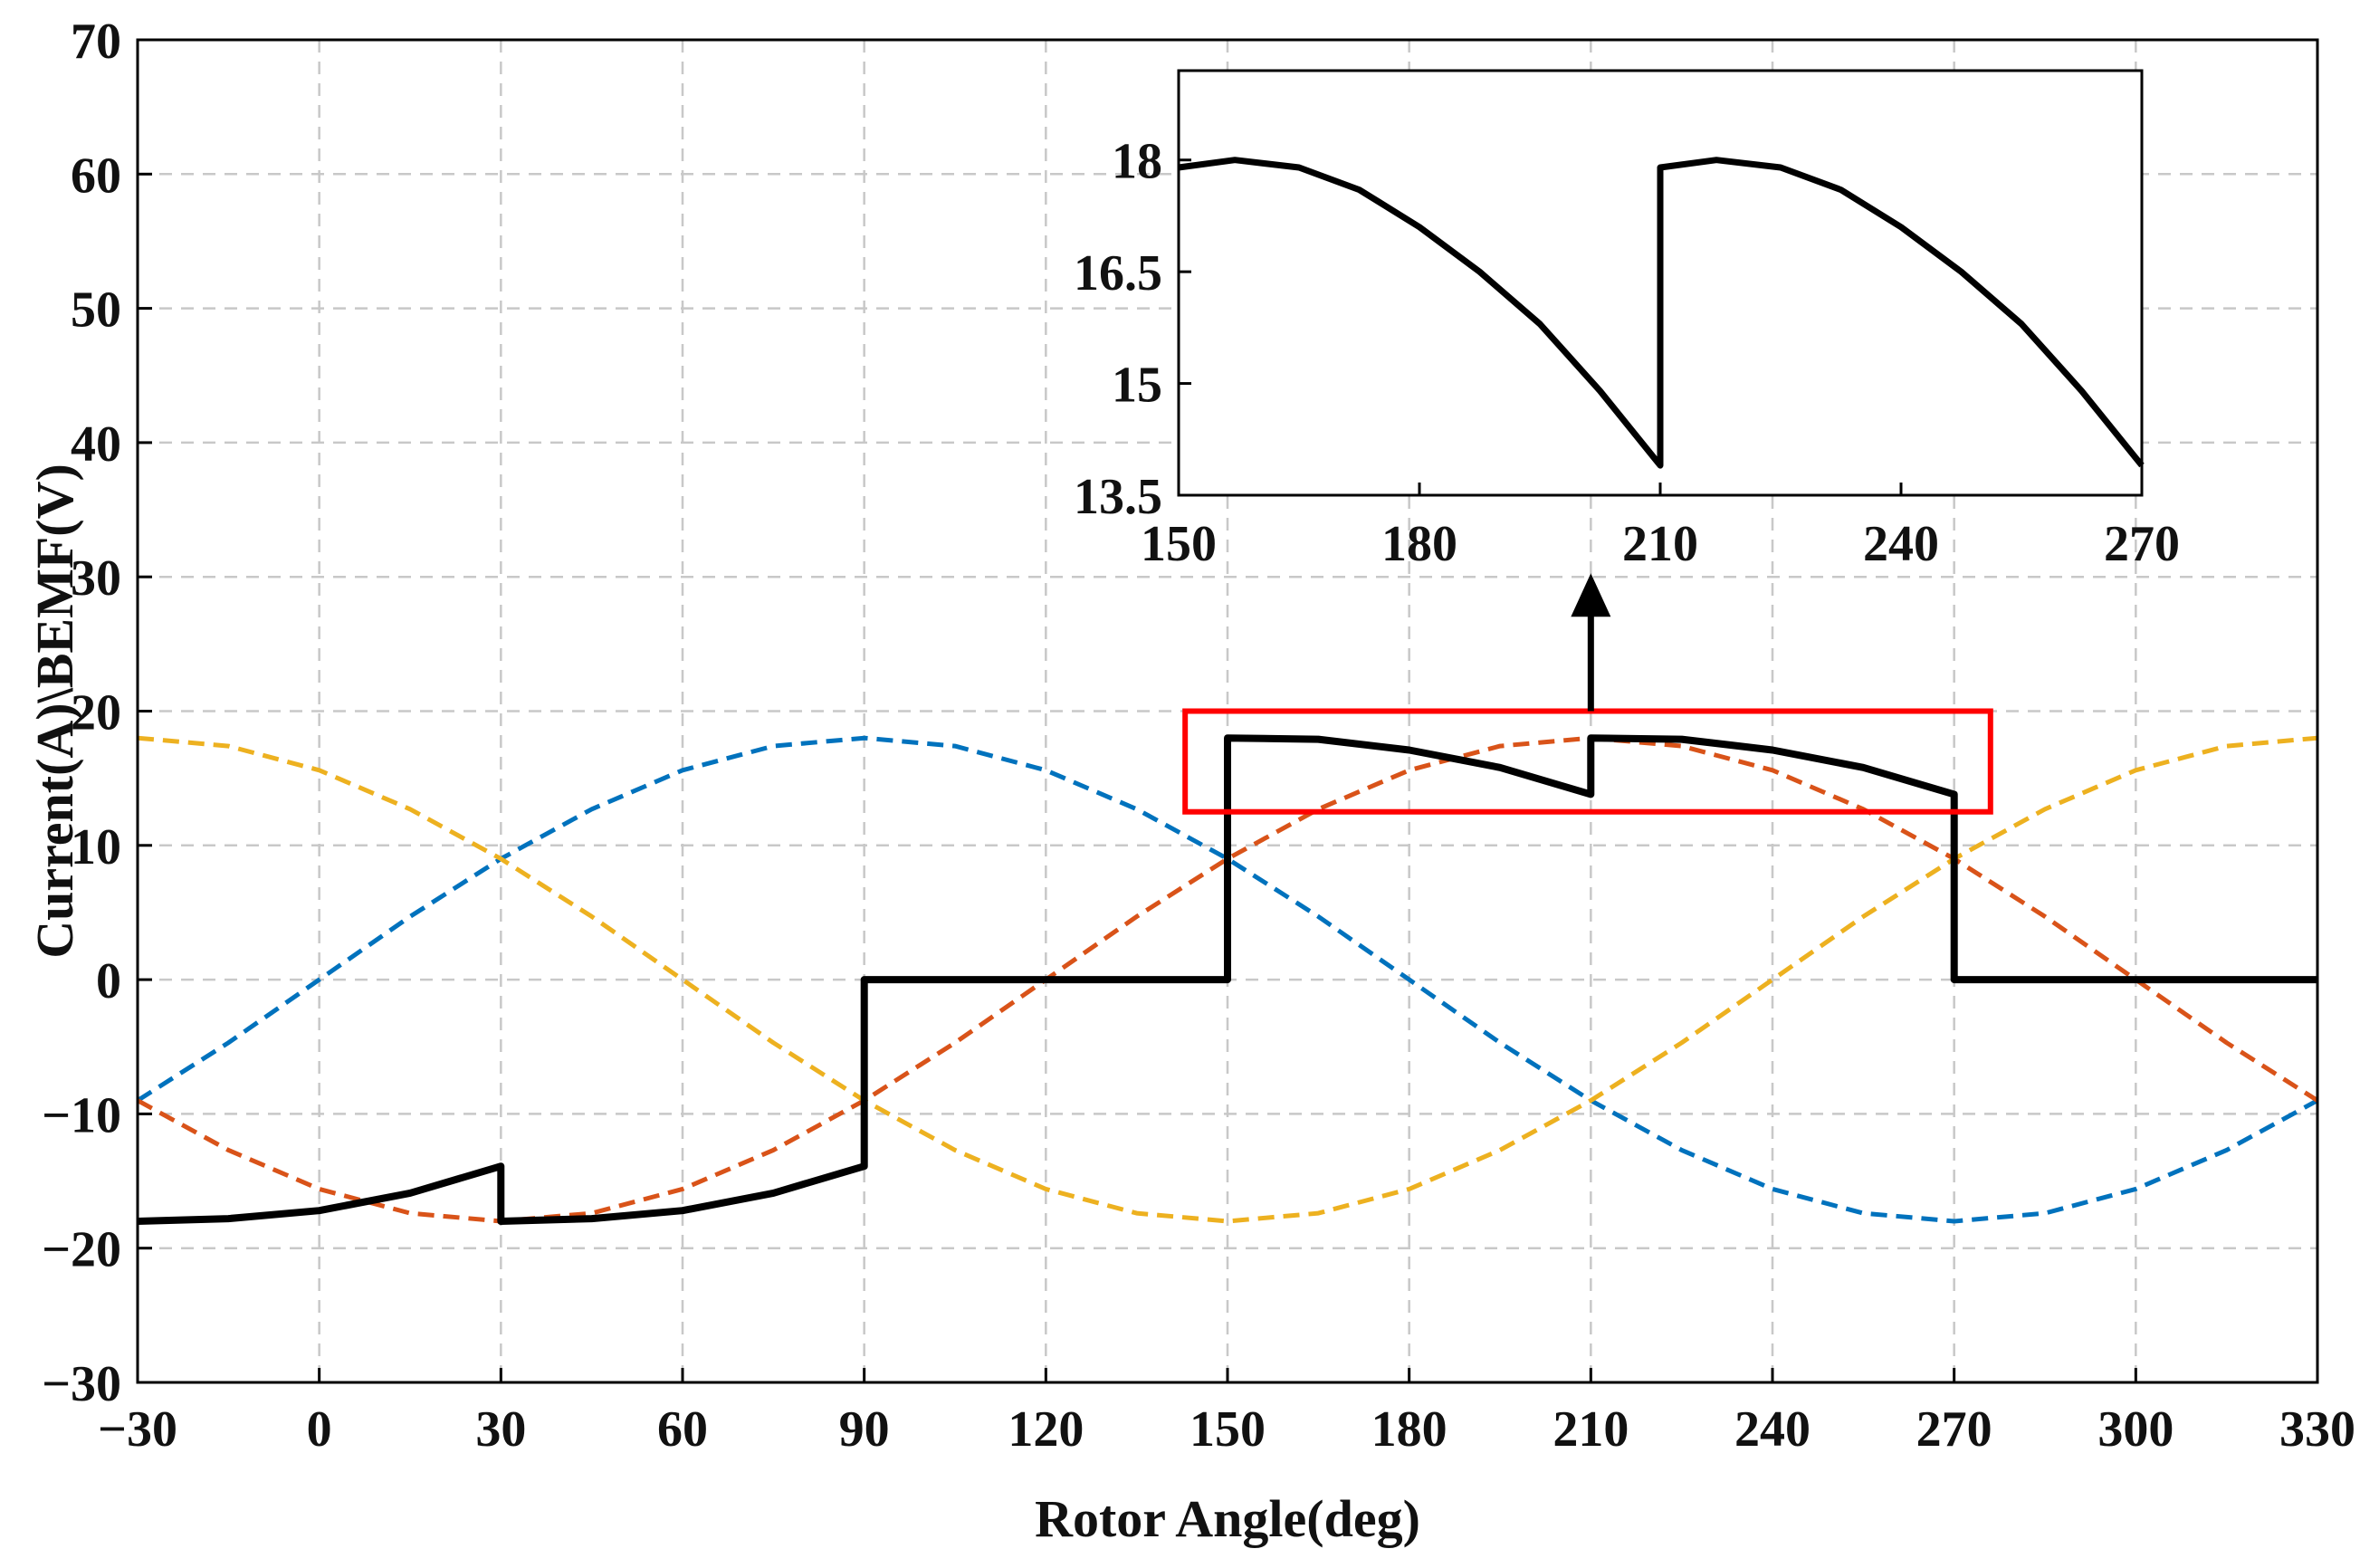 The image size is (2379, 1568). I want to click on y-tick-label: 40, so click(96, 444).